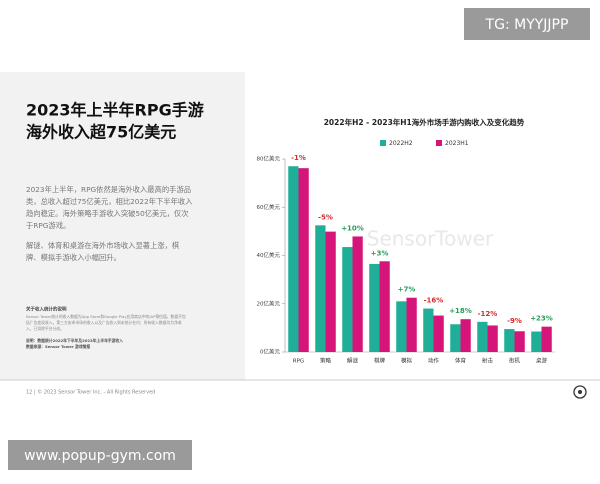 Image resolution: width=600 pixels, height=484 pixels. What do you see at coordinates (109, 201) in the screenshot?
I see `paragraph-line: 类，总收入超过75亿美元，相比2022年下半年收入` at bounding box center [109, 201].